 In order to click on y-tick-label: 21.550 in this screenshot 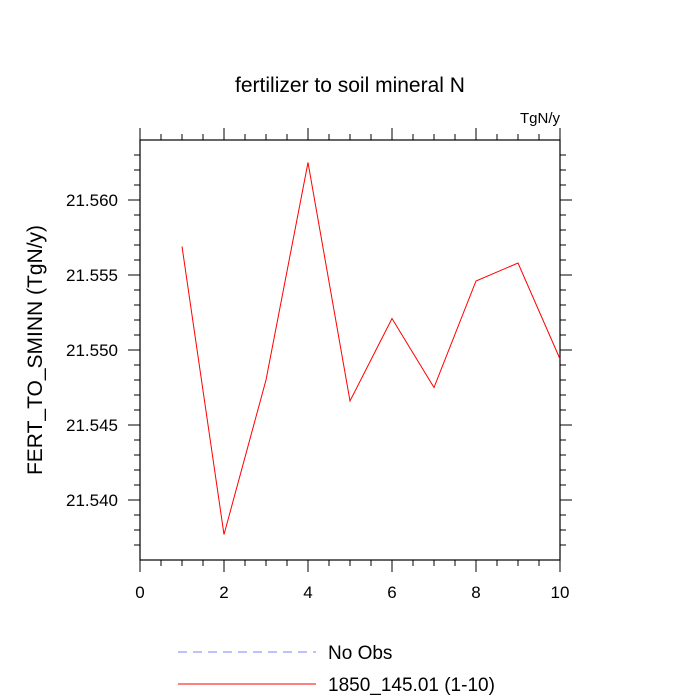, I will do `click(92, 350)`.